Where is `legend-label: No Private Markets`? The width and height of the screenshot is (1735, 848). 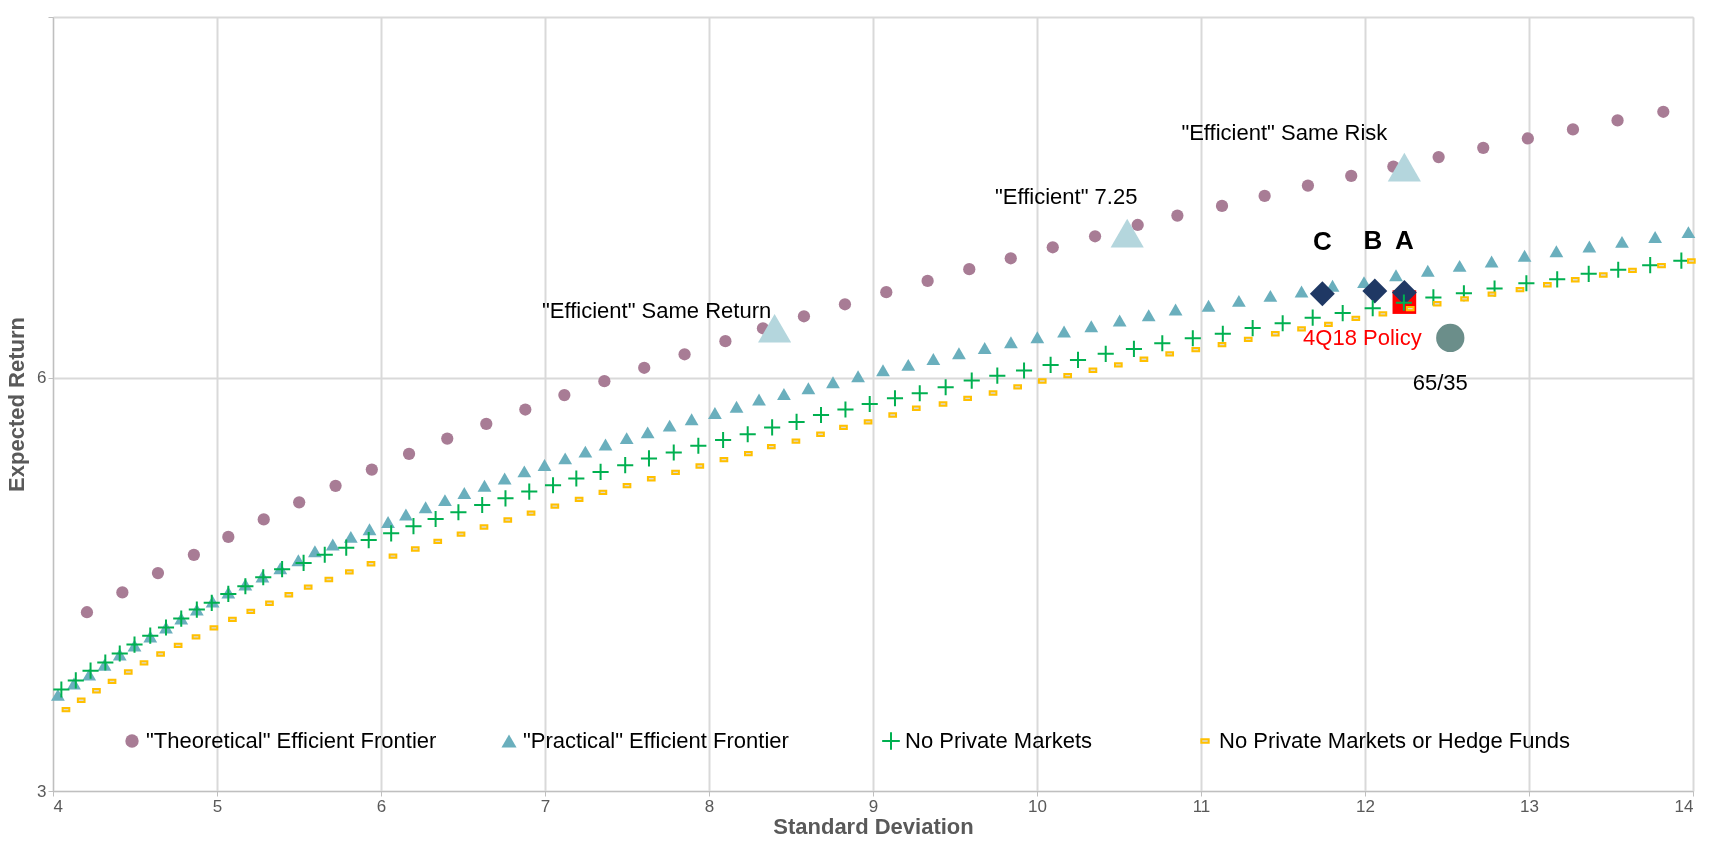
legend-label: No Private Markets is located at coordinates (999, 740).